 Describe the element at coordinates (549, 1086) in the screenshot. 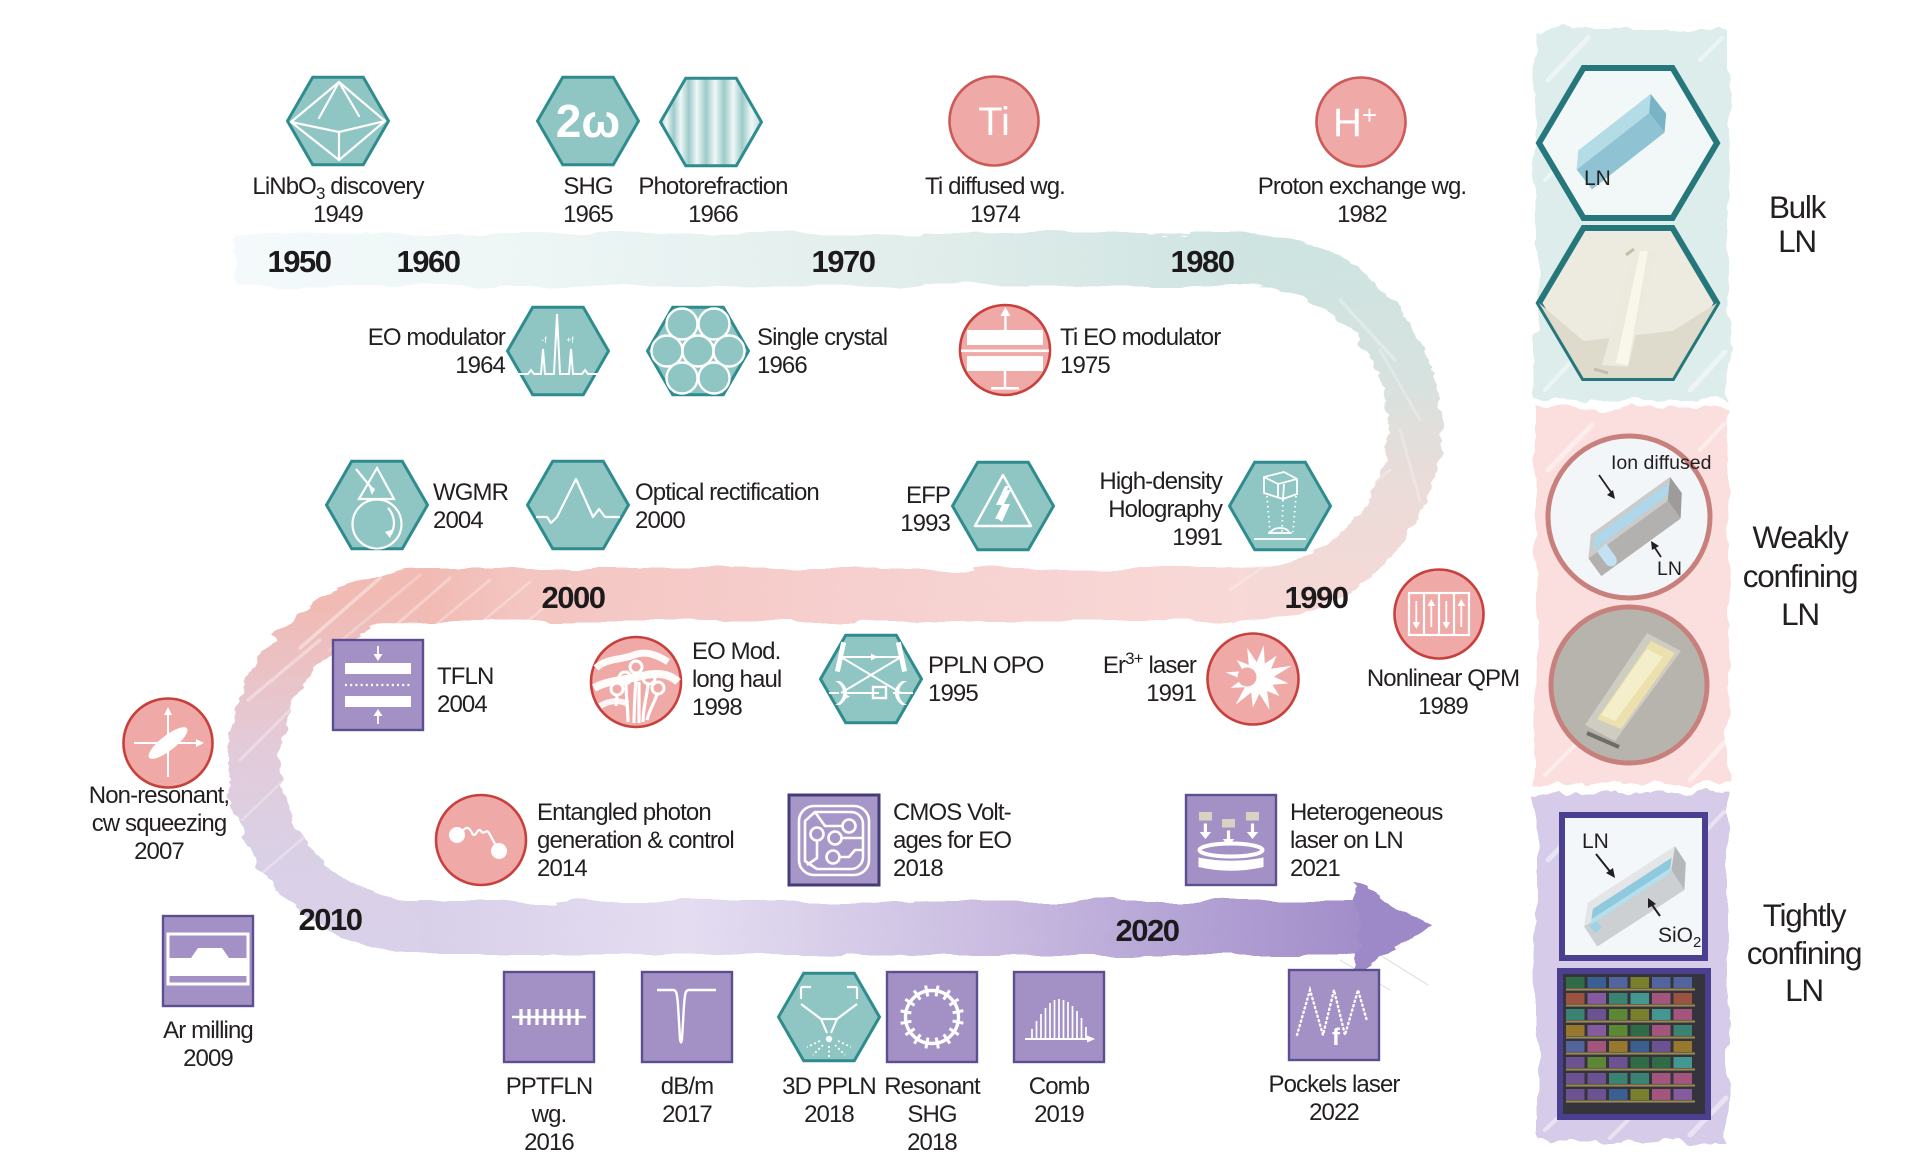

I see `svg-text: PPTFLN` at that location.